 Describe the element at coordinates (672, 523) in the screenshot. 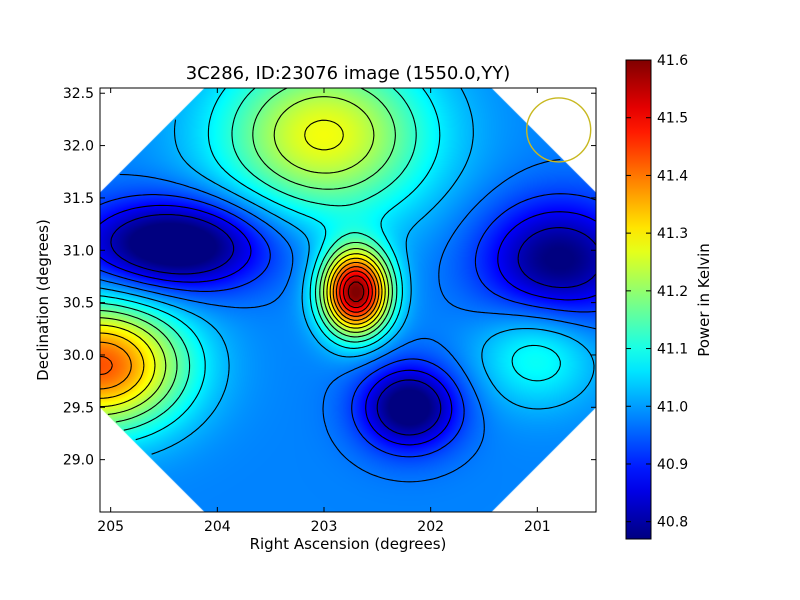

I see `colorbar-tick-label: 40.8` at that location.